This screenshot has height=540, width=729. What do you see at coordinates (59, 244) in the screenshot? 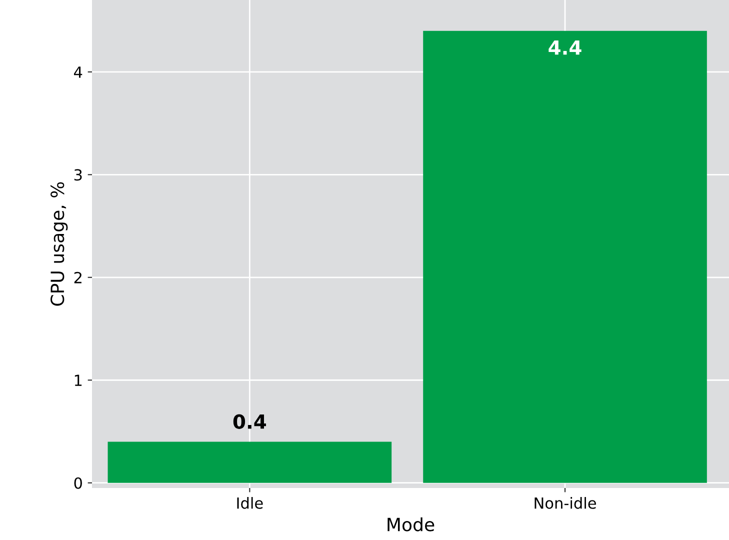
I see `y-axis-title: CPU usage, %` at bounding box center [59, 244].